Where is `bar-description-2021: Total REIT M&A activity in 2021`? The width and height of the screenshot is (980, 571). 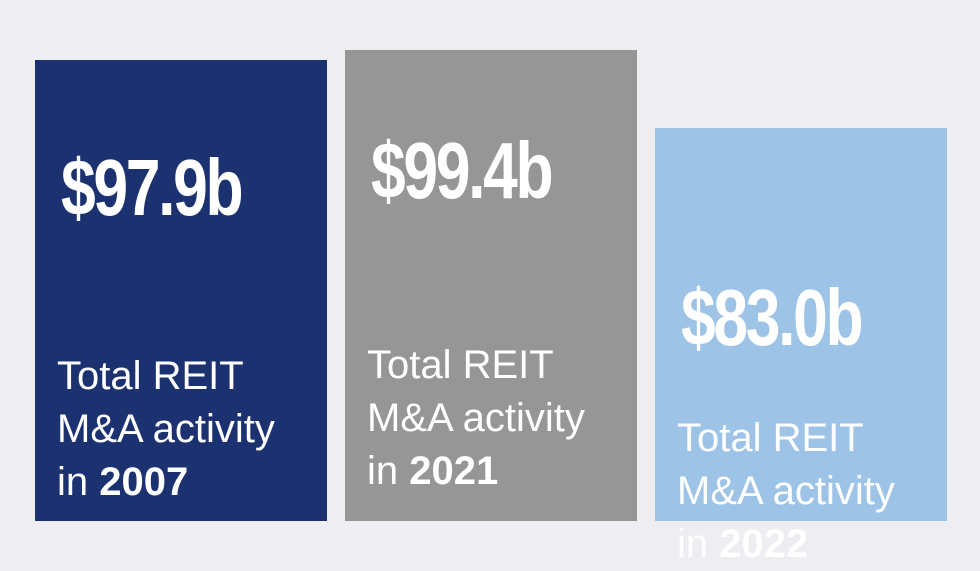
bar-description-2021: Total REIT M&A activity in 2021 is located at coordinates (476, 418).